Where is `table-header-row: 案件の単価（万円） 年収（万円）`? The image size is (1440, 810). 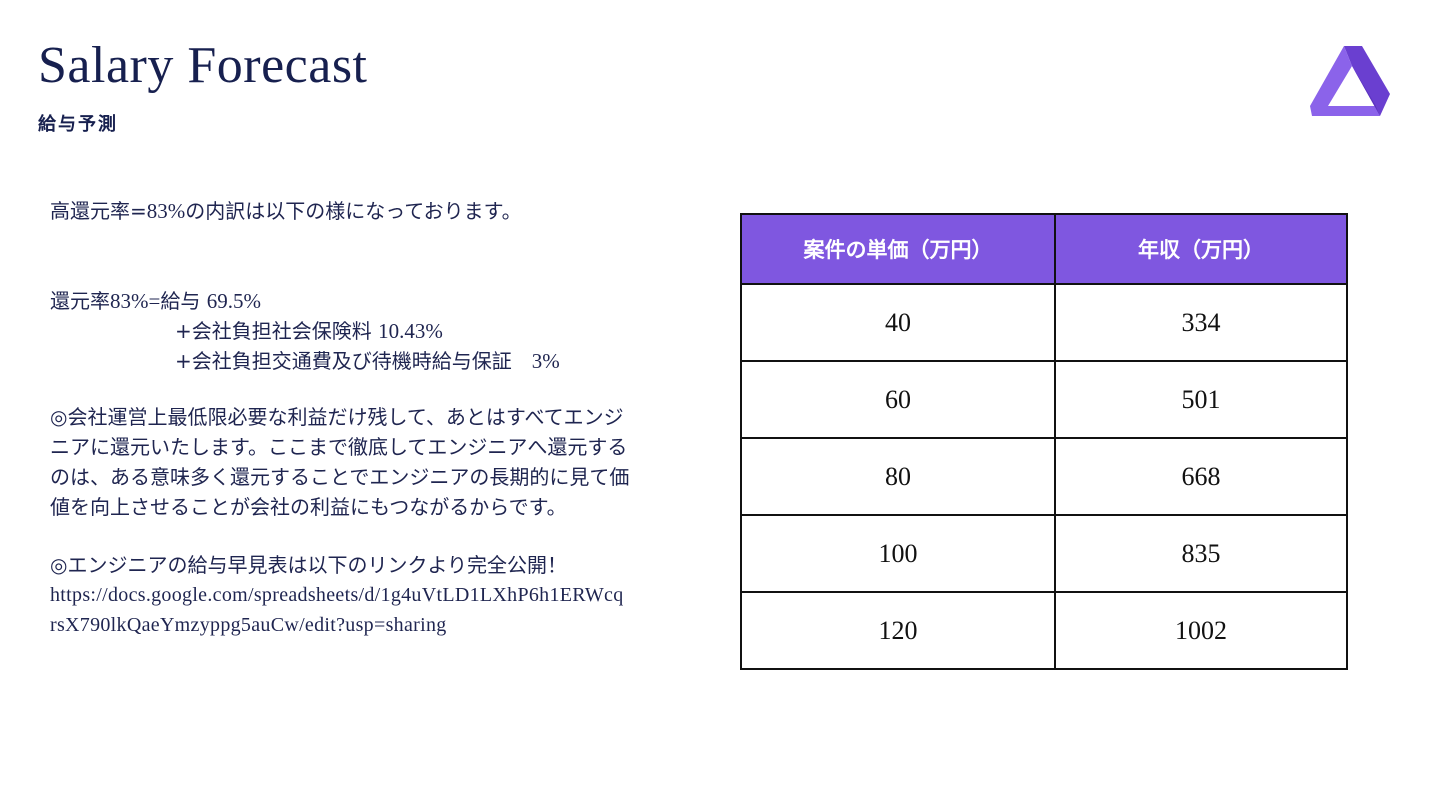
table-header-row: 案件の単価（万円） 年収（万円） is located at coordinates (1044, 249).